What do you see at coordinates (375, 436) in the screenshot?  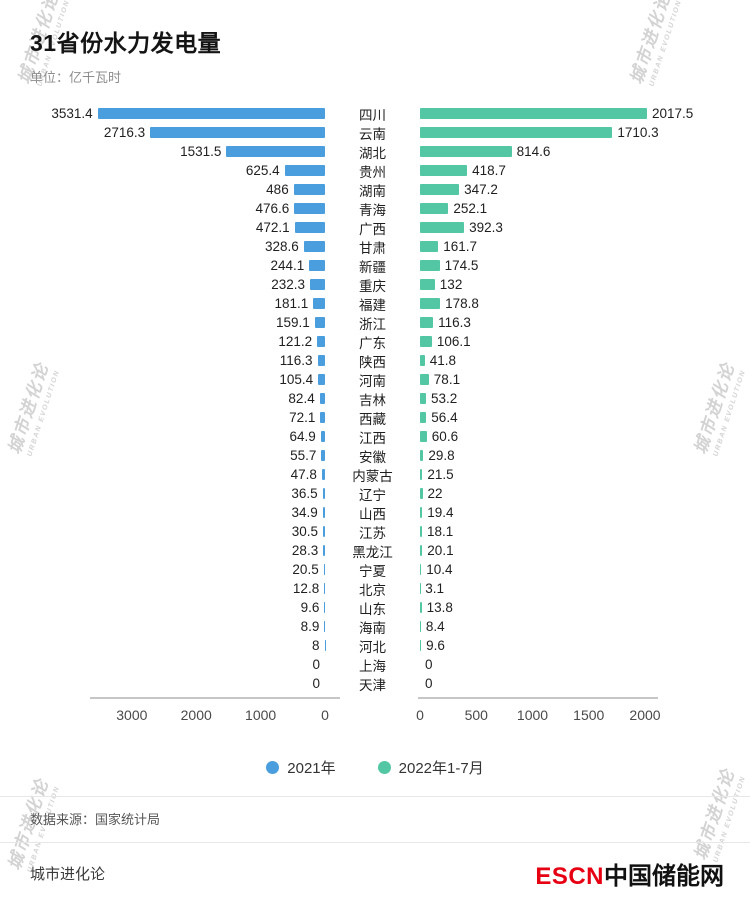 I see `chart-row: 64.9 江西 60.6` at bounding box center [375, 436].